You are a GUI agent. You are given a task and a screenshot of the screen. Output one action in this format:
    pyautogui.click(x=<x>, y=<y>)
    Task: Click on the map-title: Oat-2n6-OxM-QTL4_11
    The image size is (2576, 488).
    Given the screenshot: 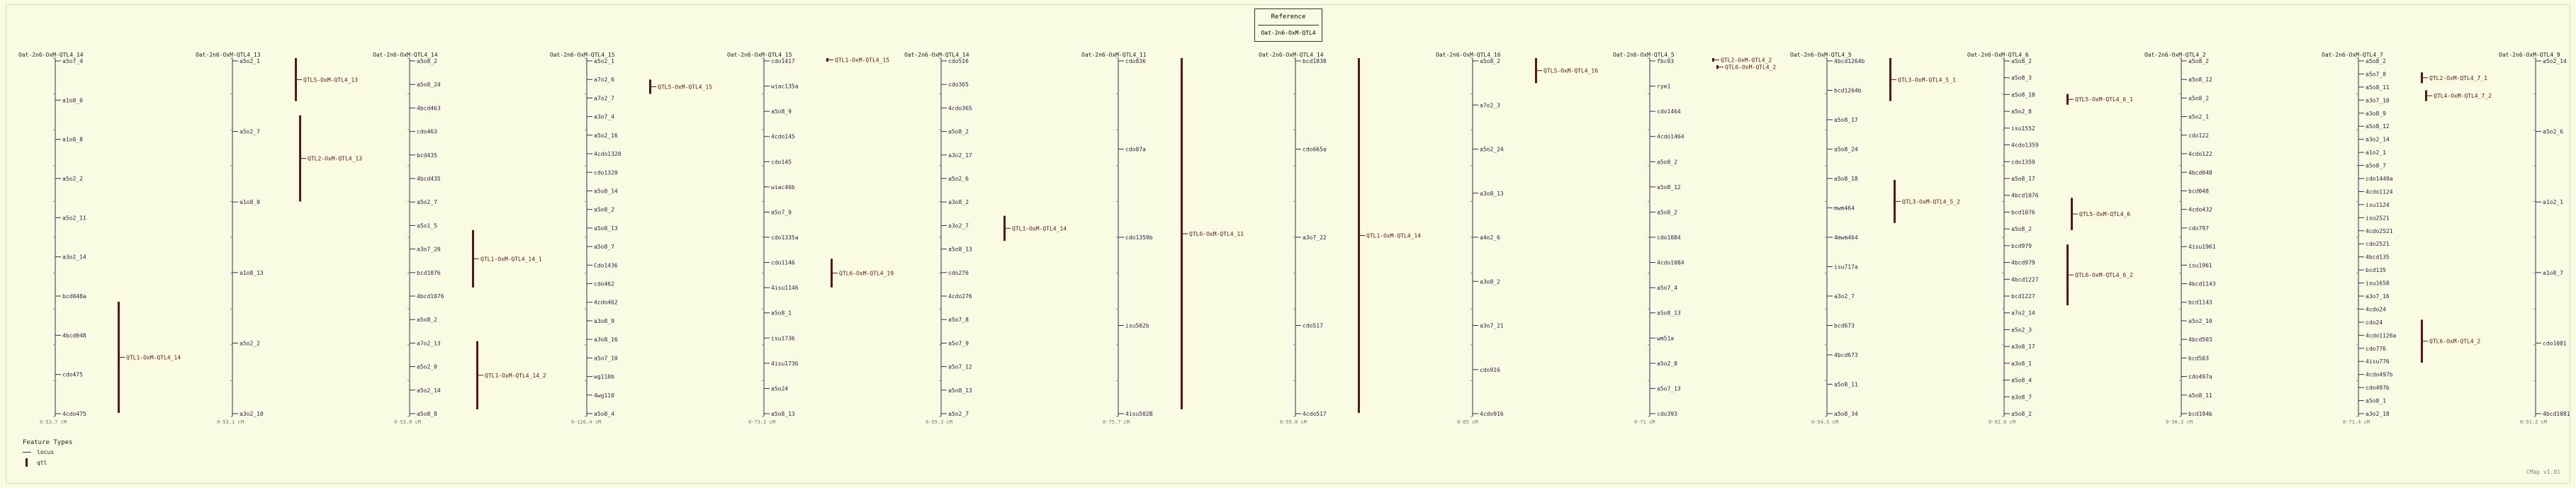 What is the action you would take?
    pyautogui.click(x=1114, y=55)
    